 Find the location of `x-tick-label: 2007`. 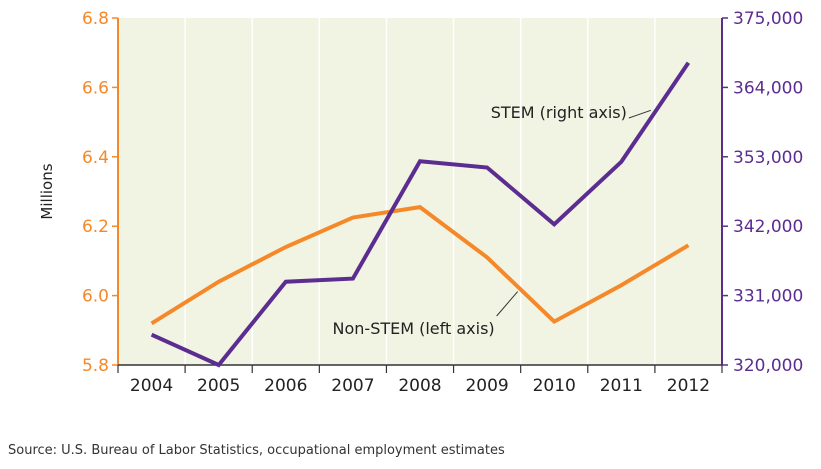

x-tick-label: 2007 is located at coordinates (352, 386).